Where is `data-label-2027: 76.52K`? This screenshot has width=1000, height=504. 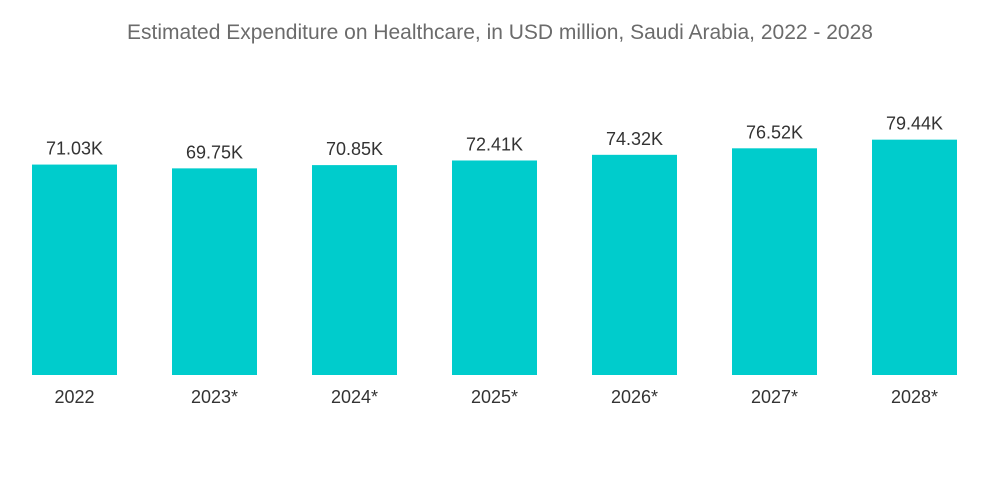
data-label-2027: 76.52K is located at coordinates (774, 132).